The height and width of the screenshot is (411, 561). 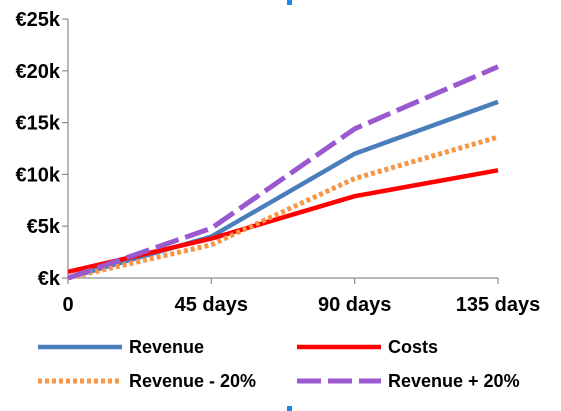 I want to click on legend-label: Revenue - 20%, so click(x=192, y=381).